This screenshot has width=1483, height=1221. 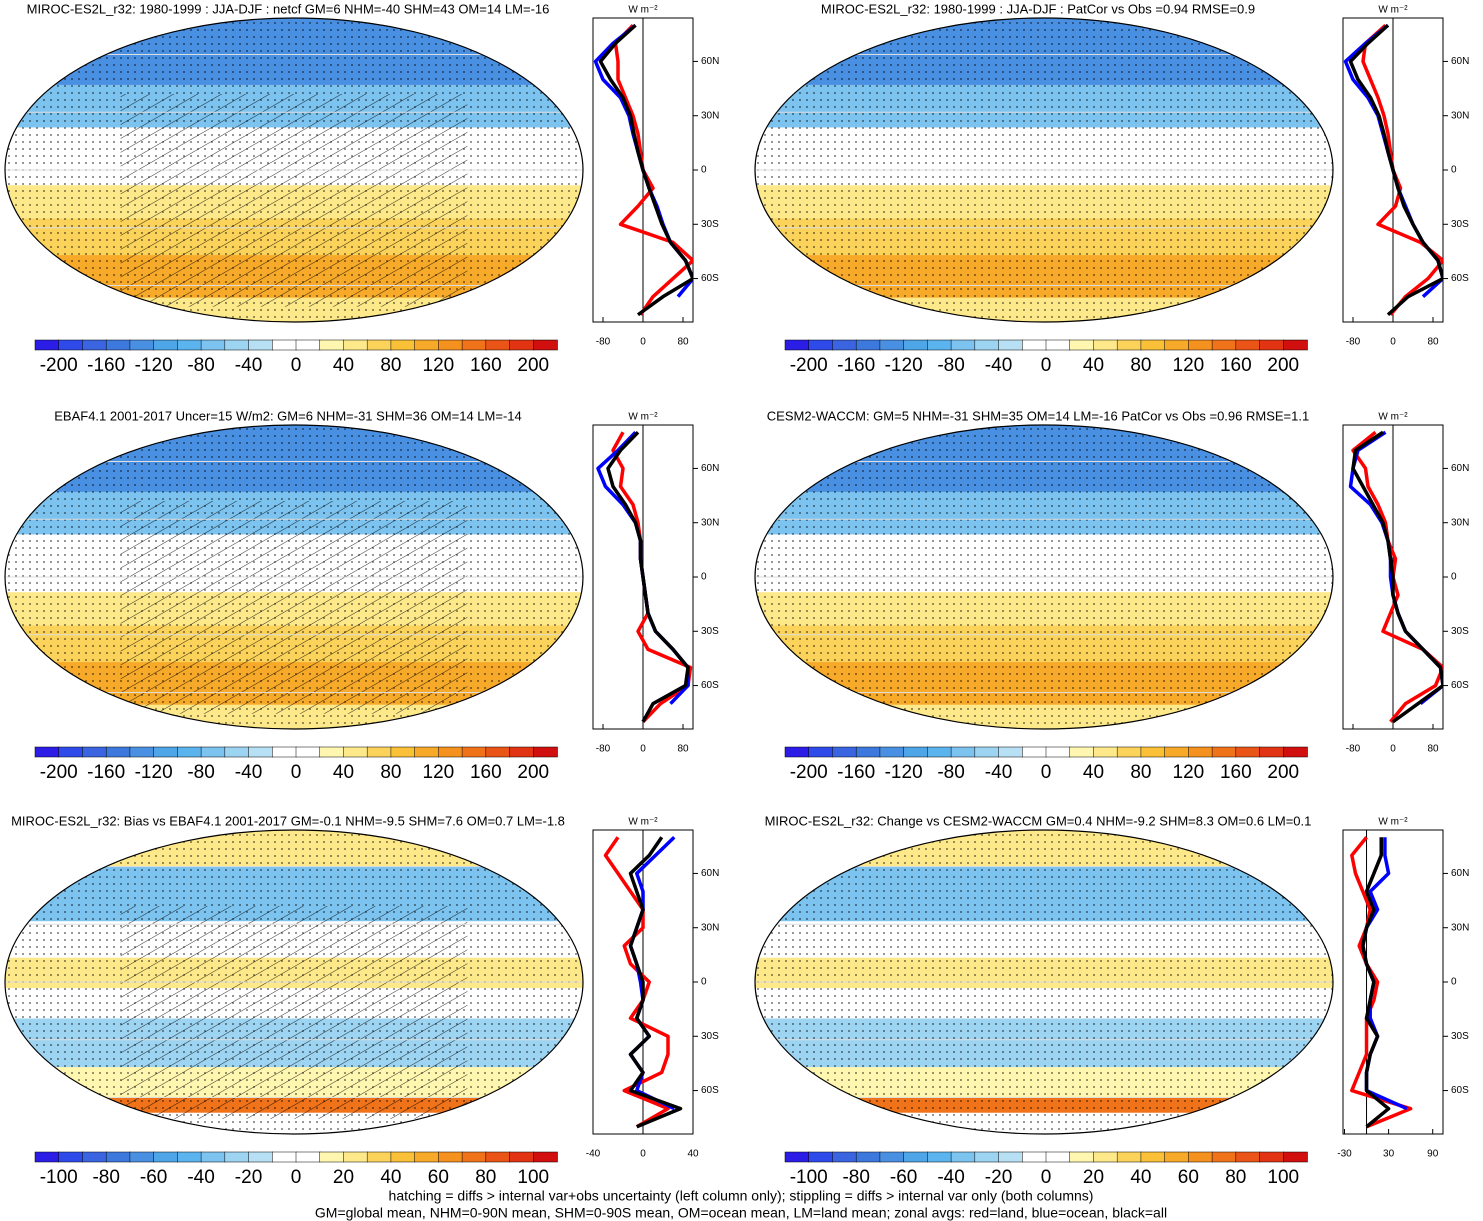 I want to click on colorbar-label: 60, so click(x=438, y=1177).